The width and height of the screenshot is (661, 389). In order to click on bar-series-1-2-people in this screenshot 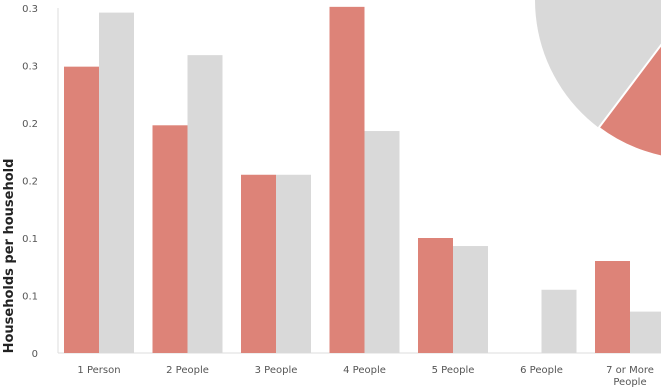, I will do `click(170, 239)`.